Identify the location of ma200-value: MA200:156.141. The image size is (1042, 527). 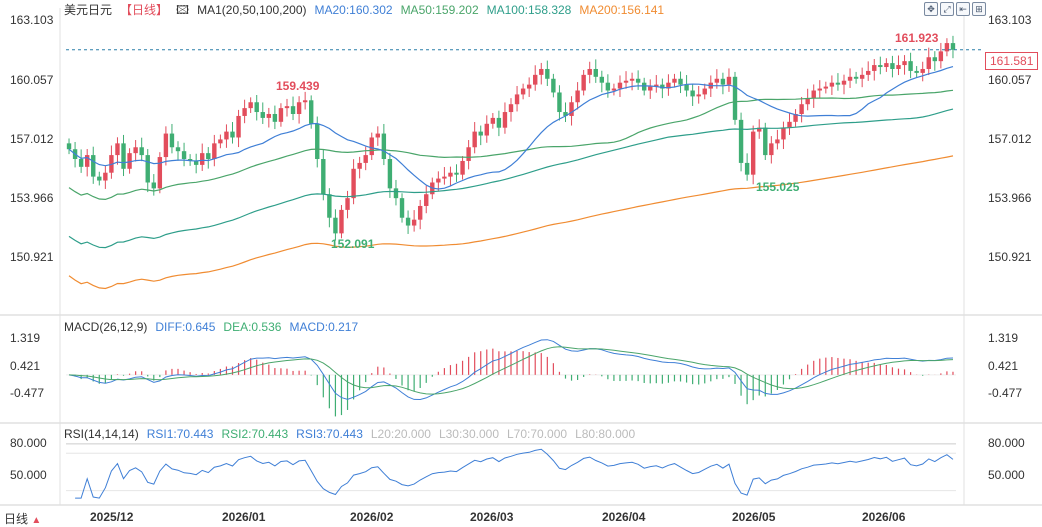
(622, 10).